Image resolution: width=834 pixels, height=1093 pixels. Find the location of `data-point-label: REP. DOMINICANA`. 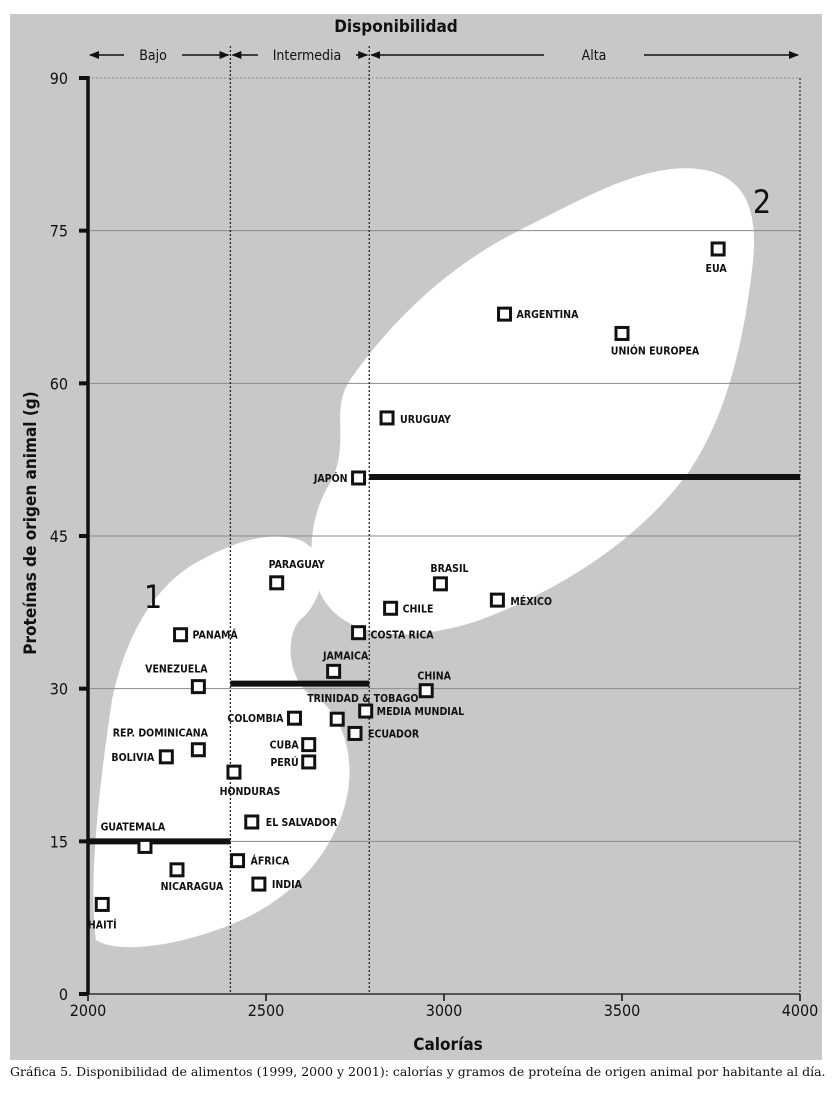

data-point-label: REP. DOMINICANA is located at coordinates (161, 734).